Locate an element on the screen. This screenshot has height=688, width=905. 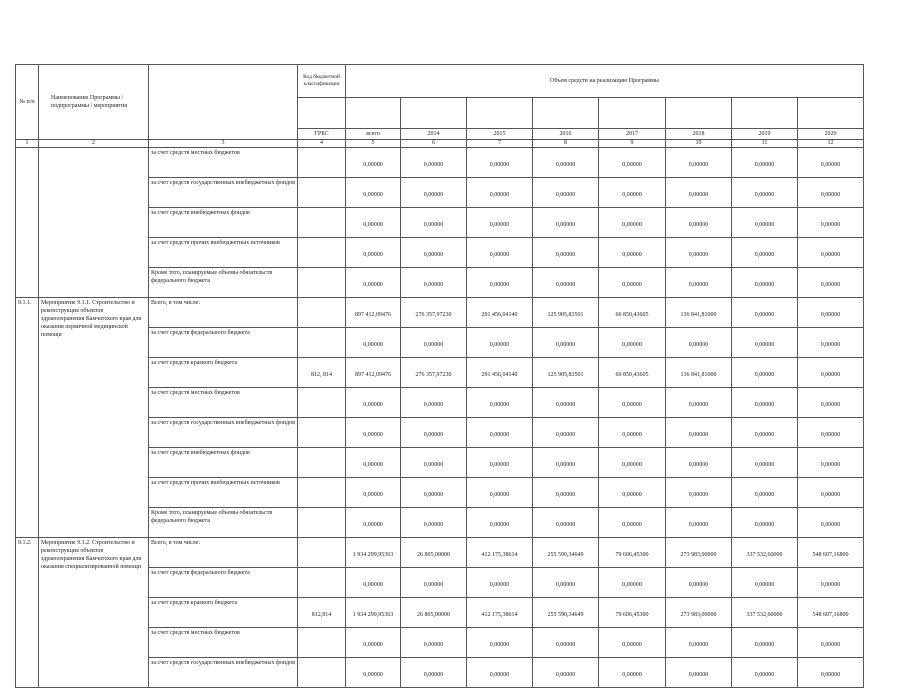
header-grbs: ГРБС is located at coordinates (321, 134).